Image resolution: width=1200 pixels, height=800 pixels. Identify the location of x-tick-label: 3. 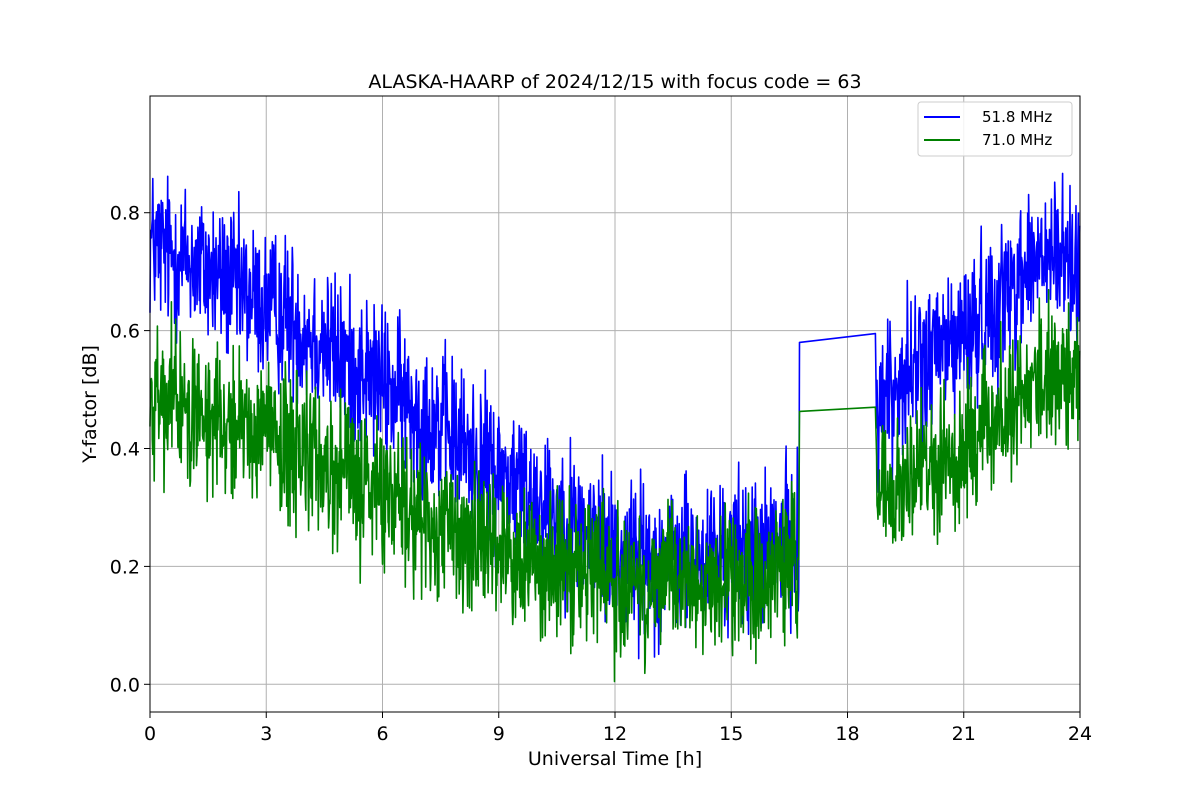
(266, 734).